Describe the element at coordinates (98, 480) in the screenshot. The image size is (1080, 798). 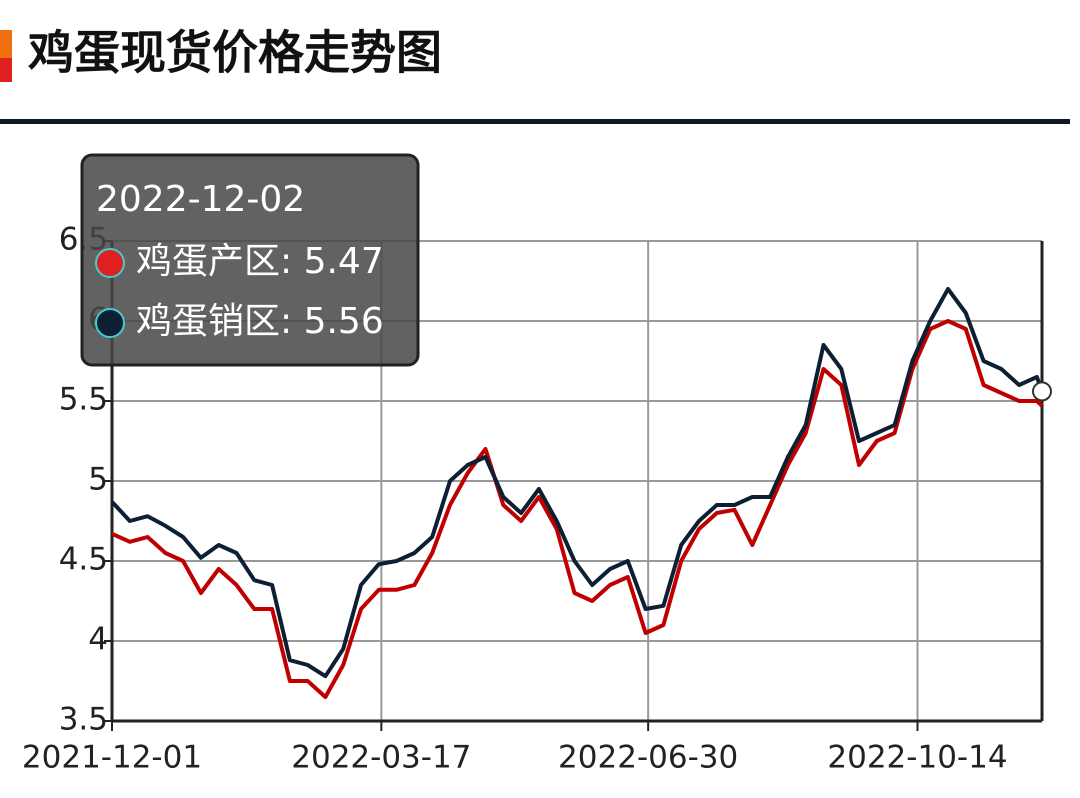
I see `y-tick-label: 5` at that location.